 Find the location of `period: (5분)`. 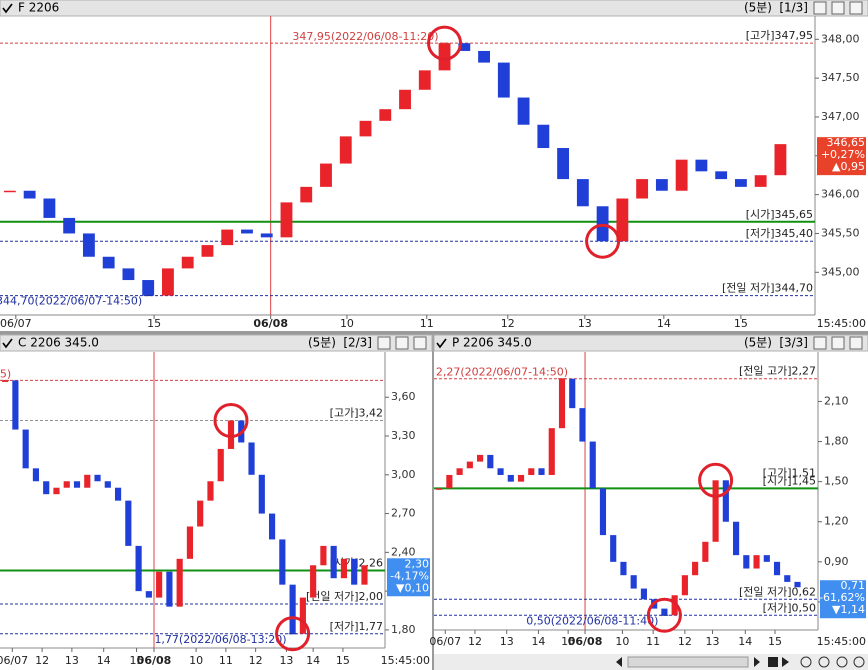

period: (5분) is located at coordinates (758, 8).